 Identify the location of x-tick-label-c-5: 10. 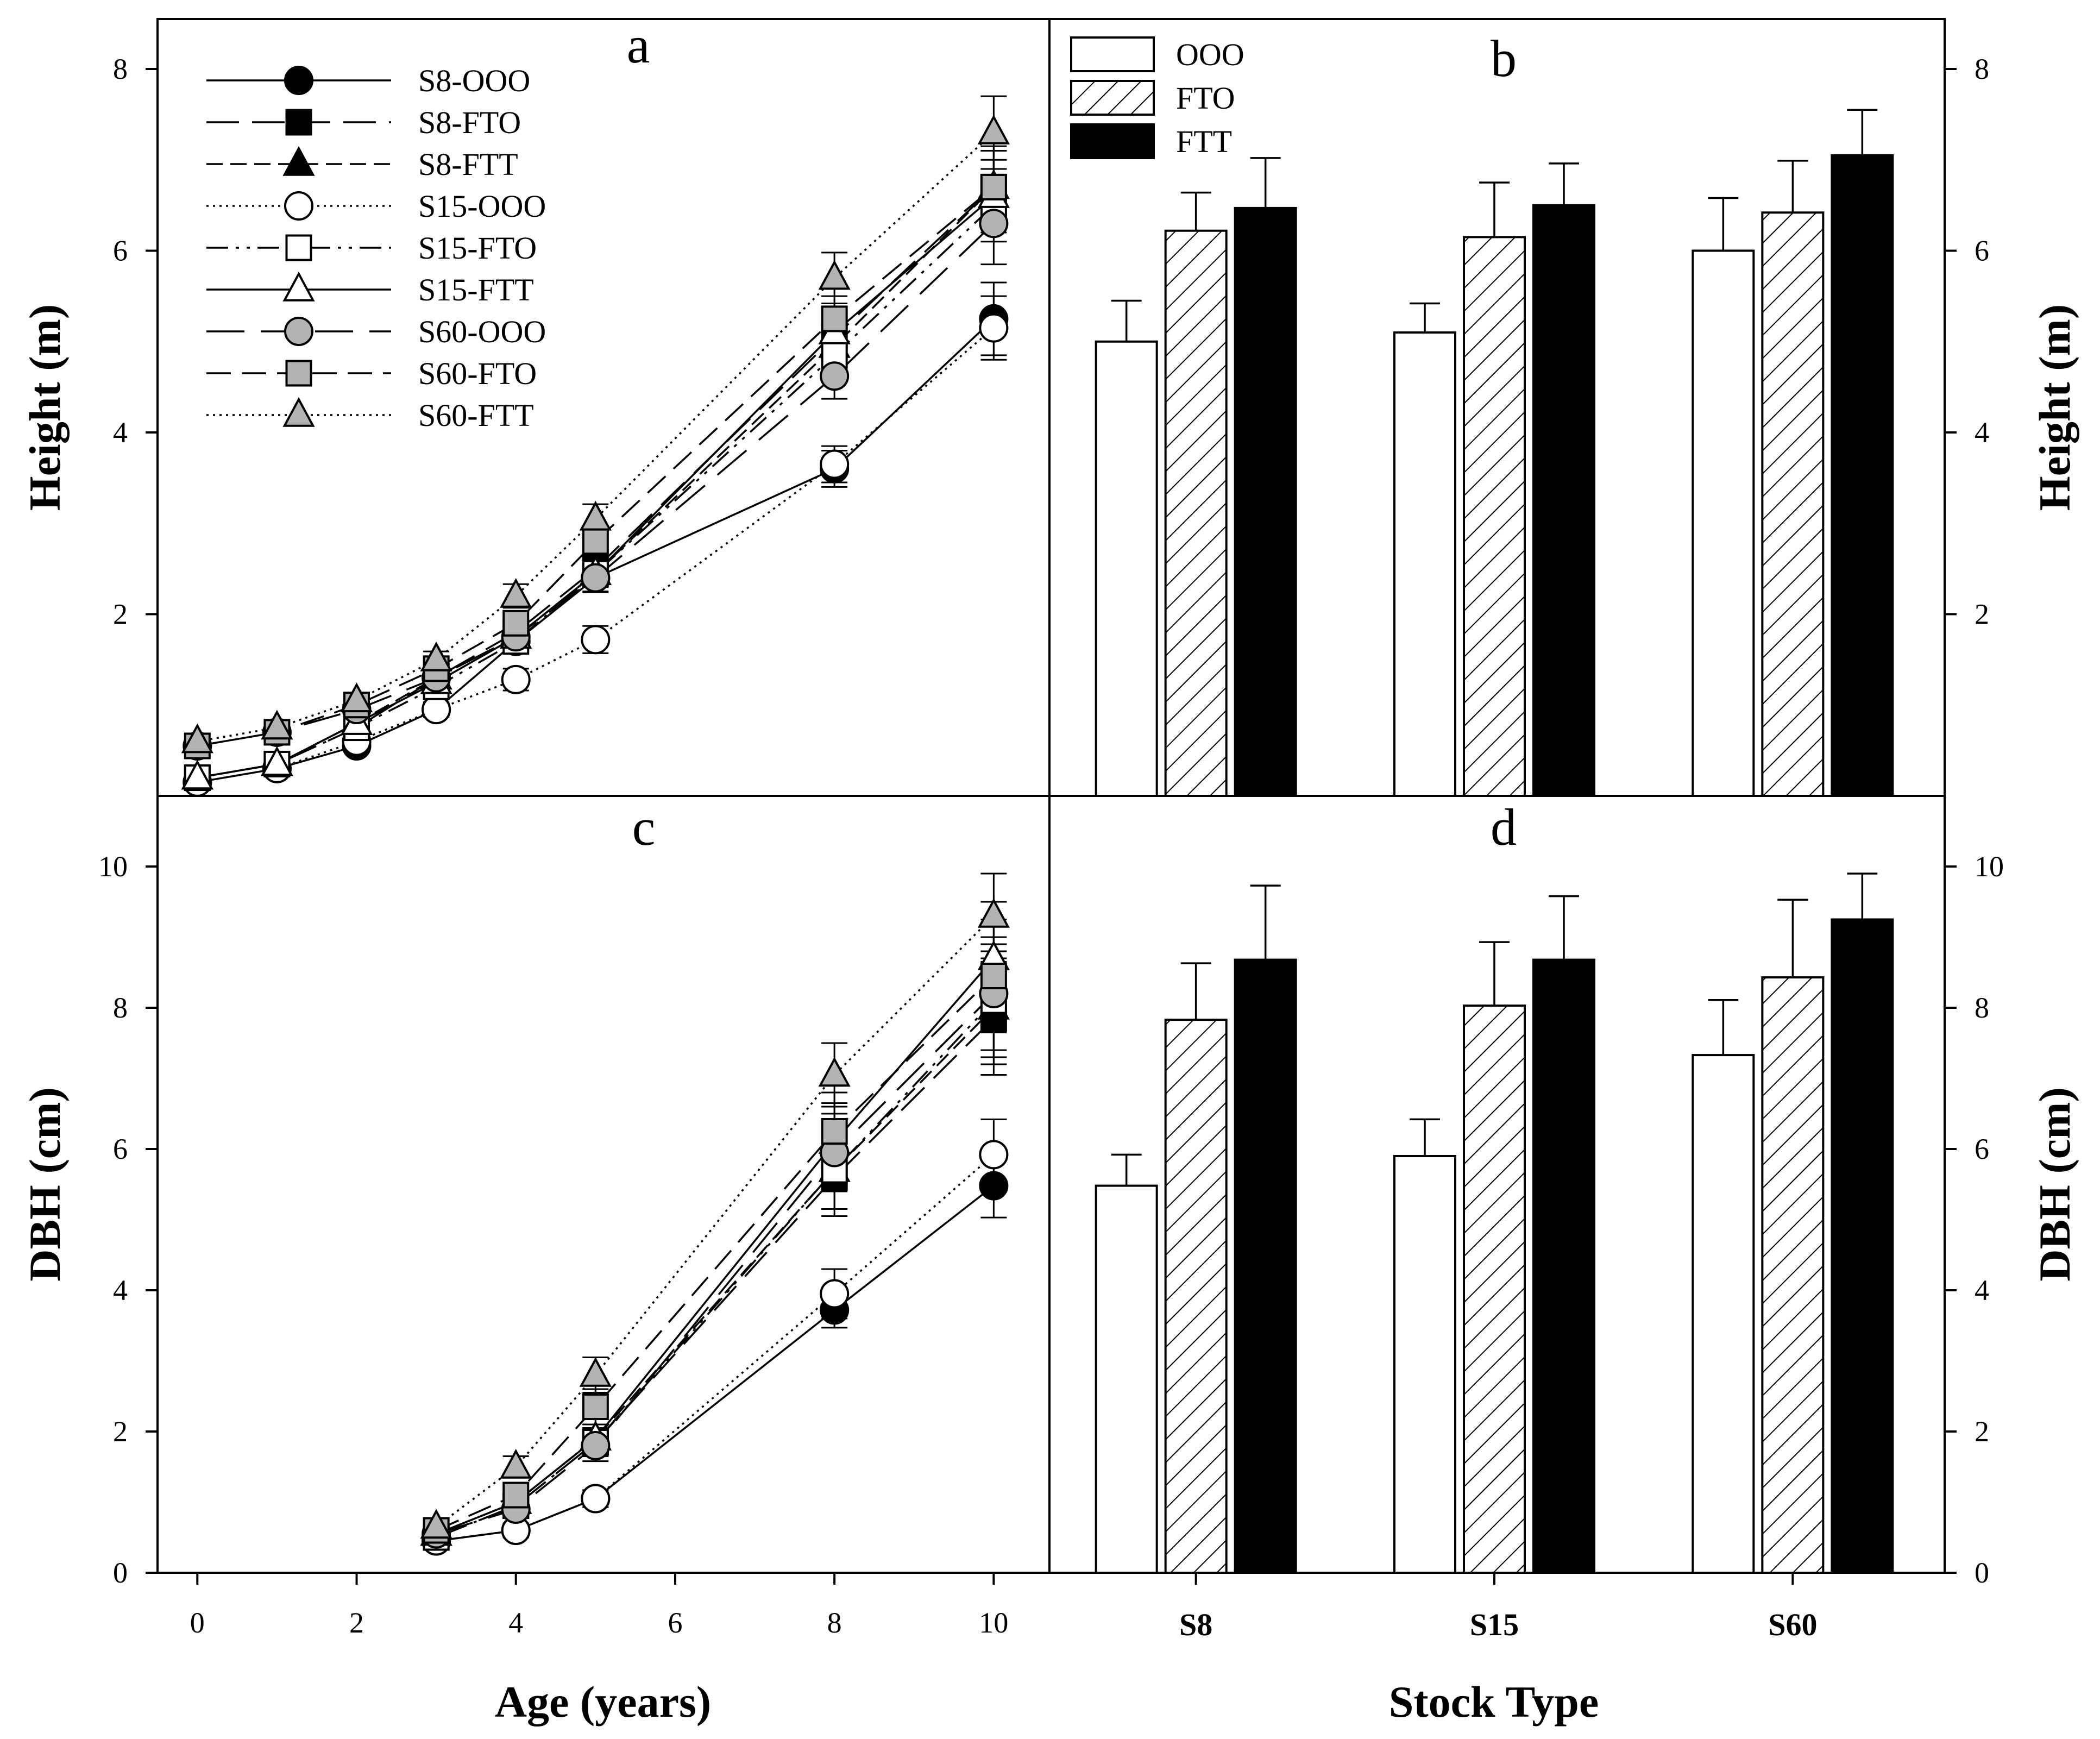
(993, 1622).